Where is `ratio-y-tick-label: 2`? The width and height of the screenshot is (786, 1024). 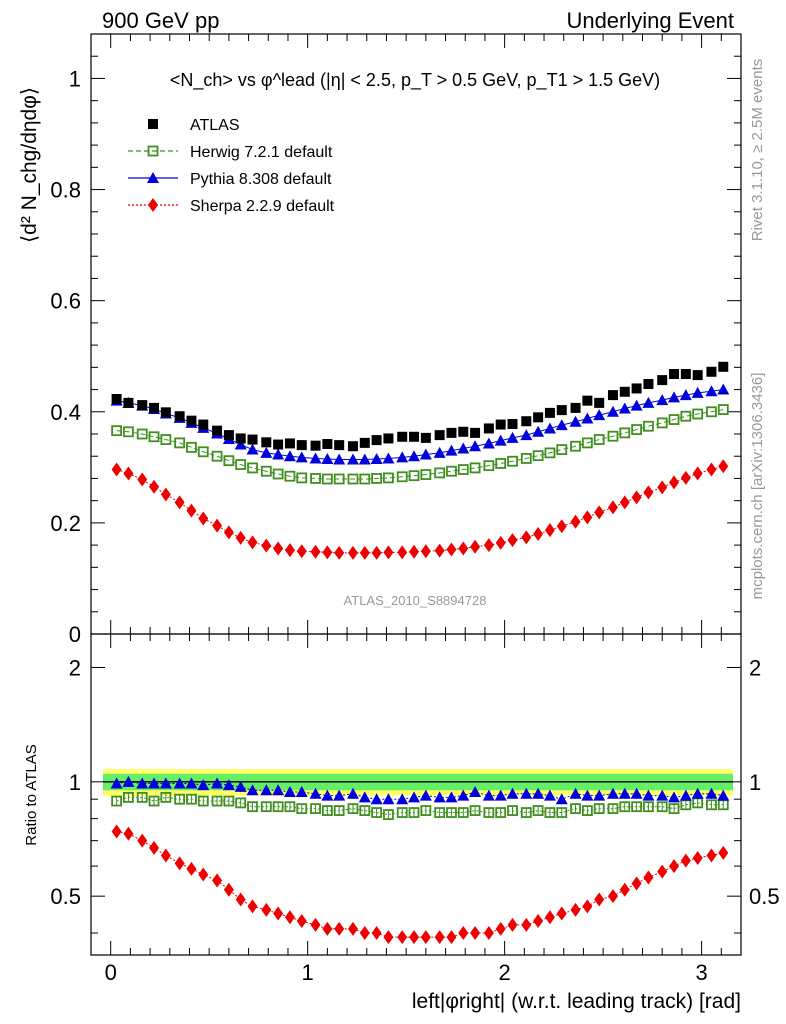
ratio-y-tick-label: 2 is located at coordinates (75, 667).